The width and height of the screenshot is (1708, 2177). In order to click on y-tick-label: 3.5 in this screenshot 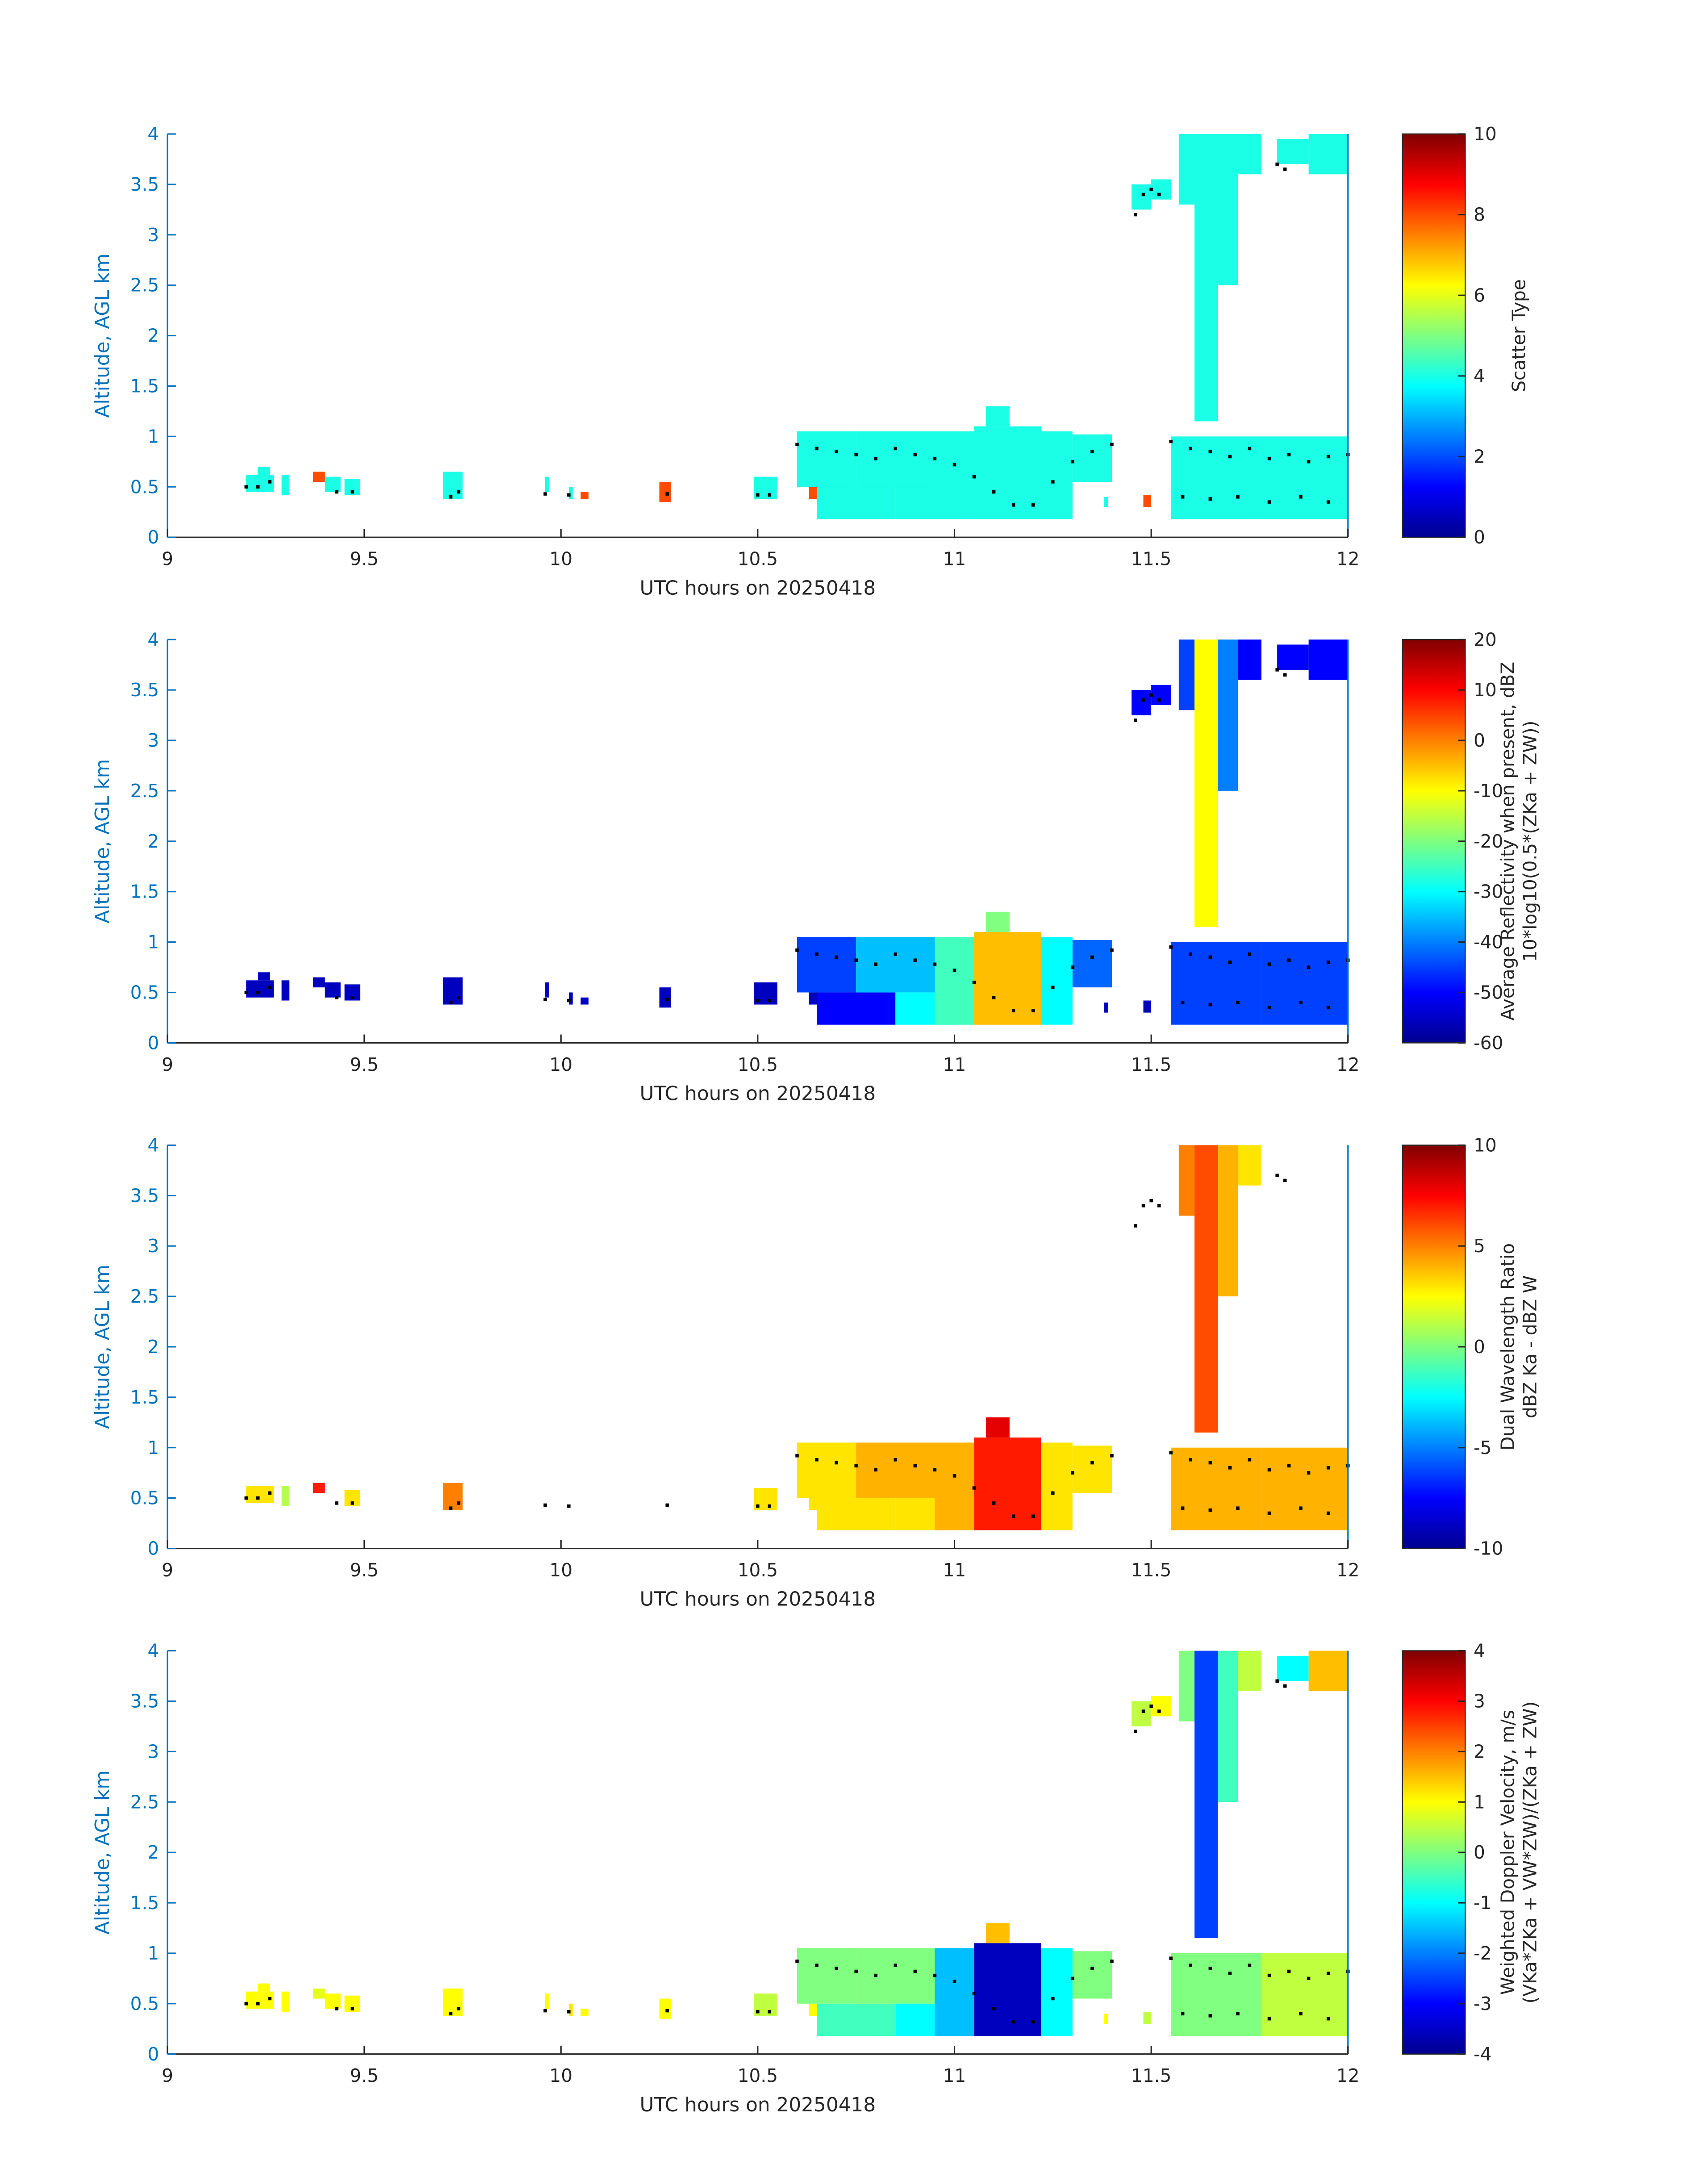, I will do `click(144, 1701)`.